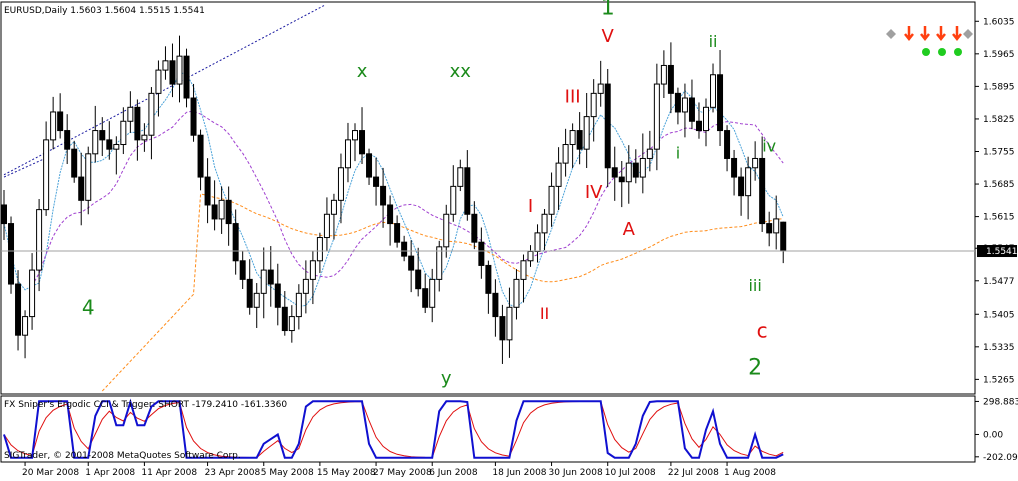 The image size is (1018, 481). What do you see at coordinates (996, 430) in the screenshot?
I see `cci-axis: 298.883 0.00 -202.098` at bounding box center [996, 430].